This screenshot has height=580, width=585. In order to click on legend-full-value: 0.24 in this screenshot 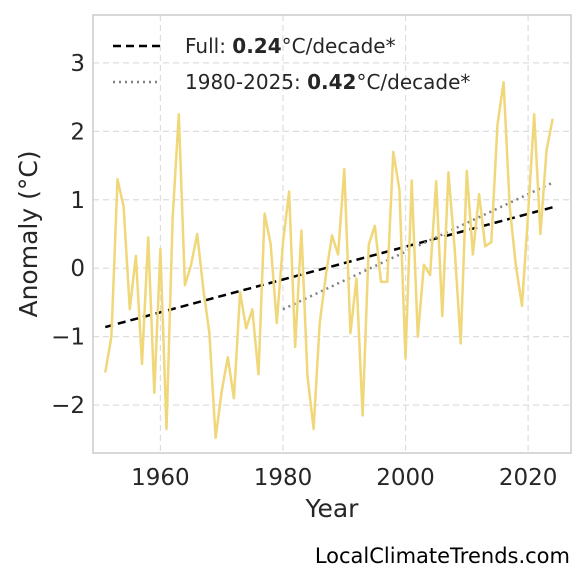, I will do `click(256, 46)`.